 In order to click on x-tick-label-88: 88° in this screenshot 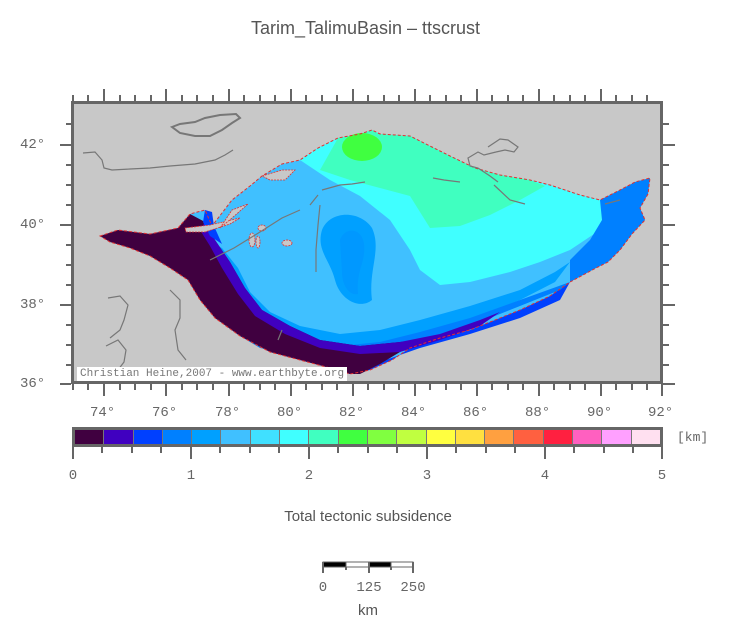, I will do `click(538, 413)`.